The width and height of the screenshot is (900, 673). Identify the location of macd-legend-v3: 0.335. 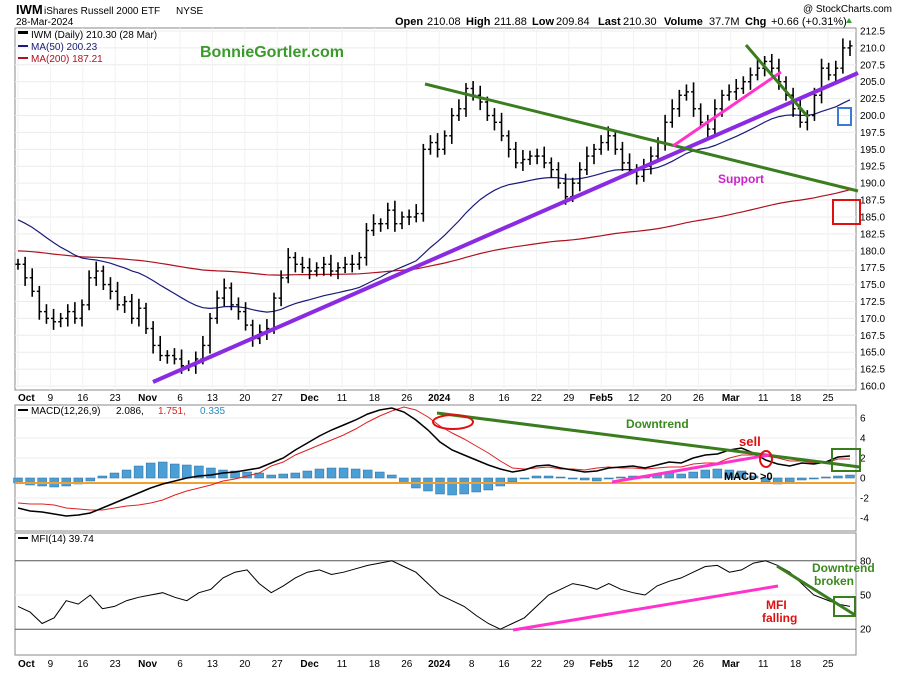
(212, 411).